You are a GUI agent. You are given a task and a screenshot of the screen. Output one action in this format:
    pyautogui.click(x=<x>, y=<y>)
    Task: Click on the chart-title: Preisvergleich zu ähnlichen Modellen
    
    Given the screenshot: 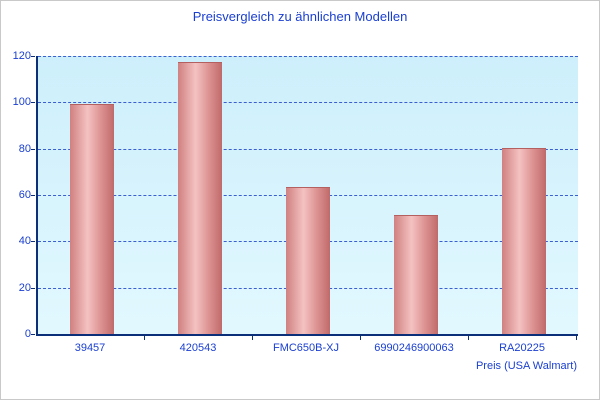 What is the action you would take?
    pyautogui.click(x=300, y=16)
    